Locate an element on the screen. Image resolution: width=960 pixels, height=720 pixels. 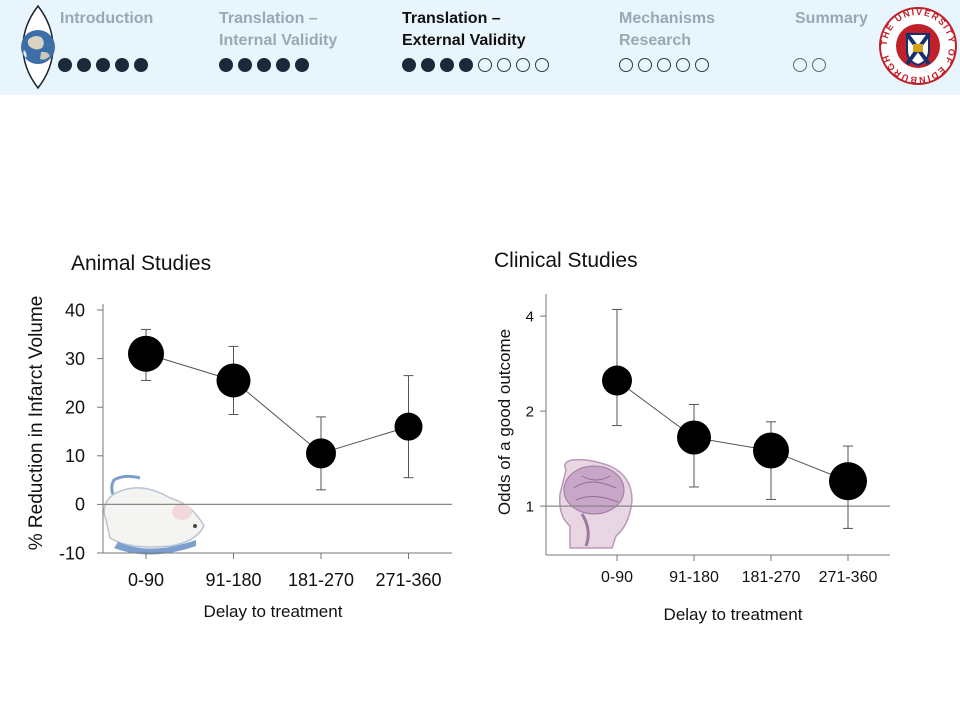
y-tick-label: 4 is located at coordinates (530, 316).